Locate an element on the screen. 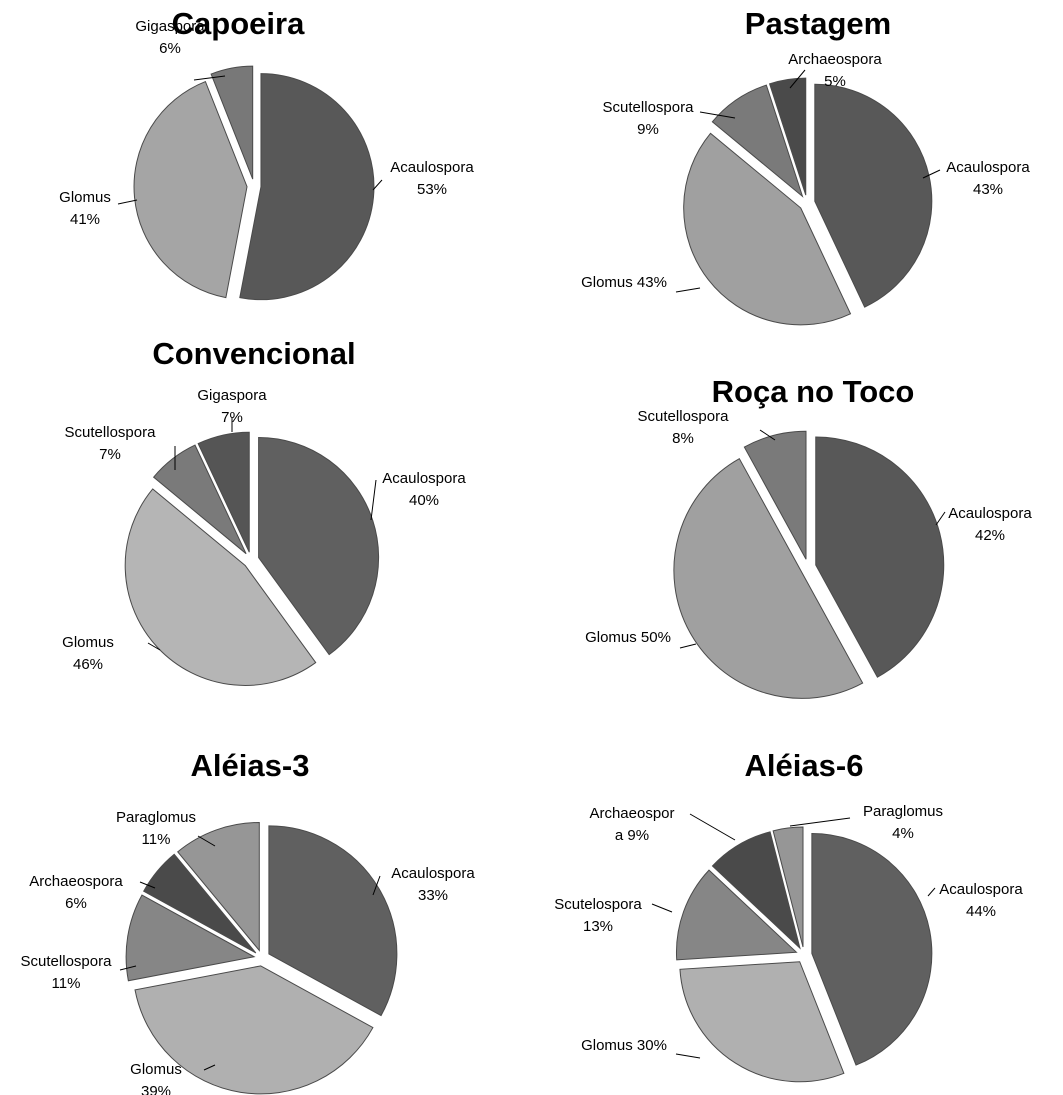 The height and width of the screenshot is (1095, 1063). roca-no-toco-slice-acaulospora is located at coordinates (880, 557).